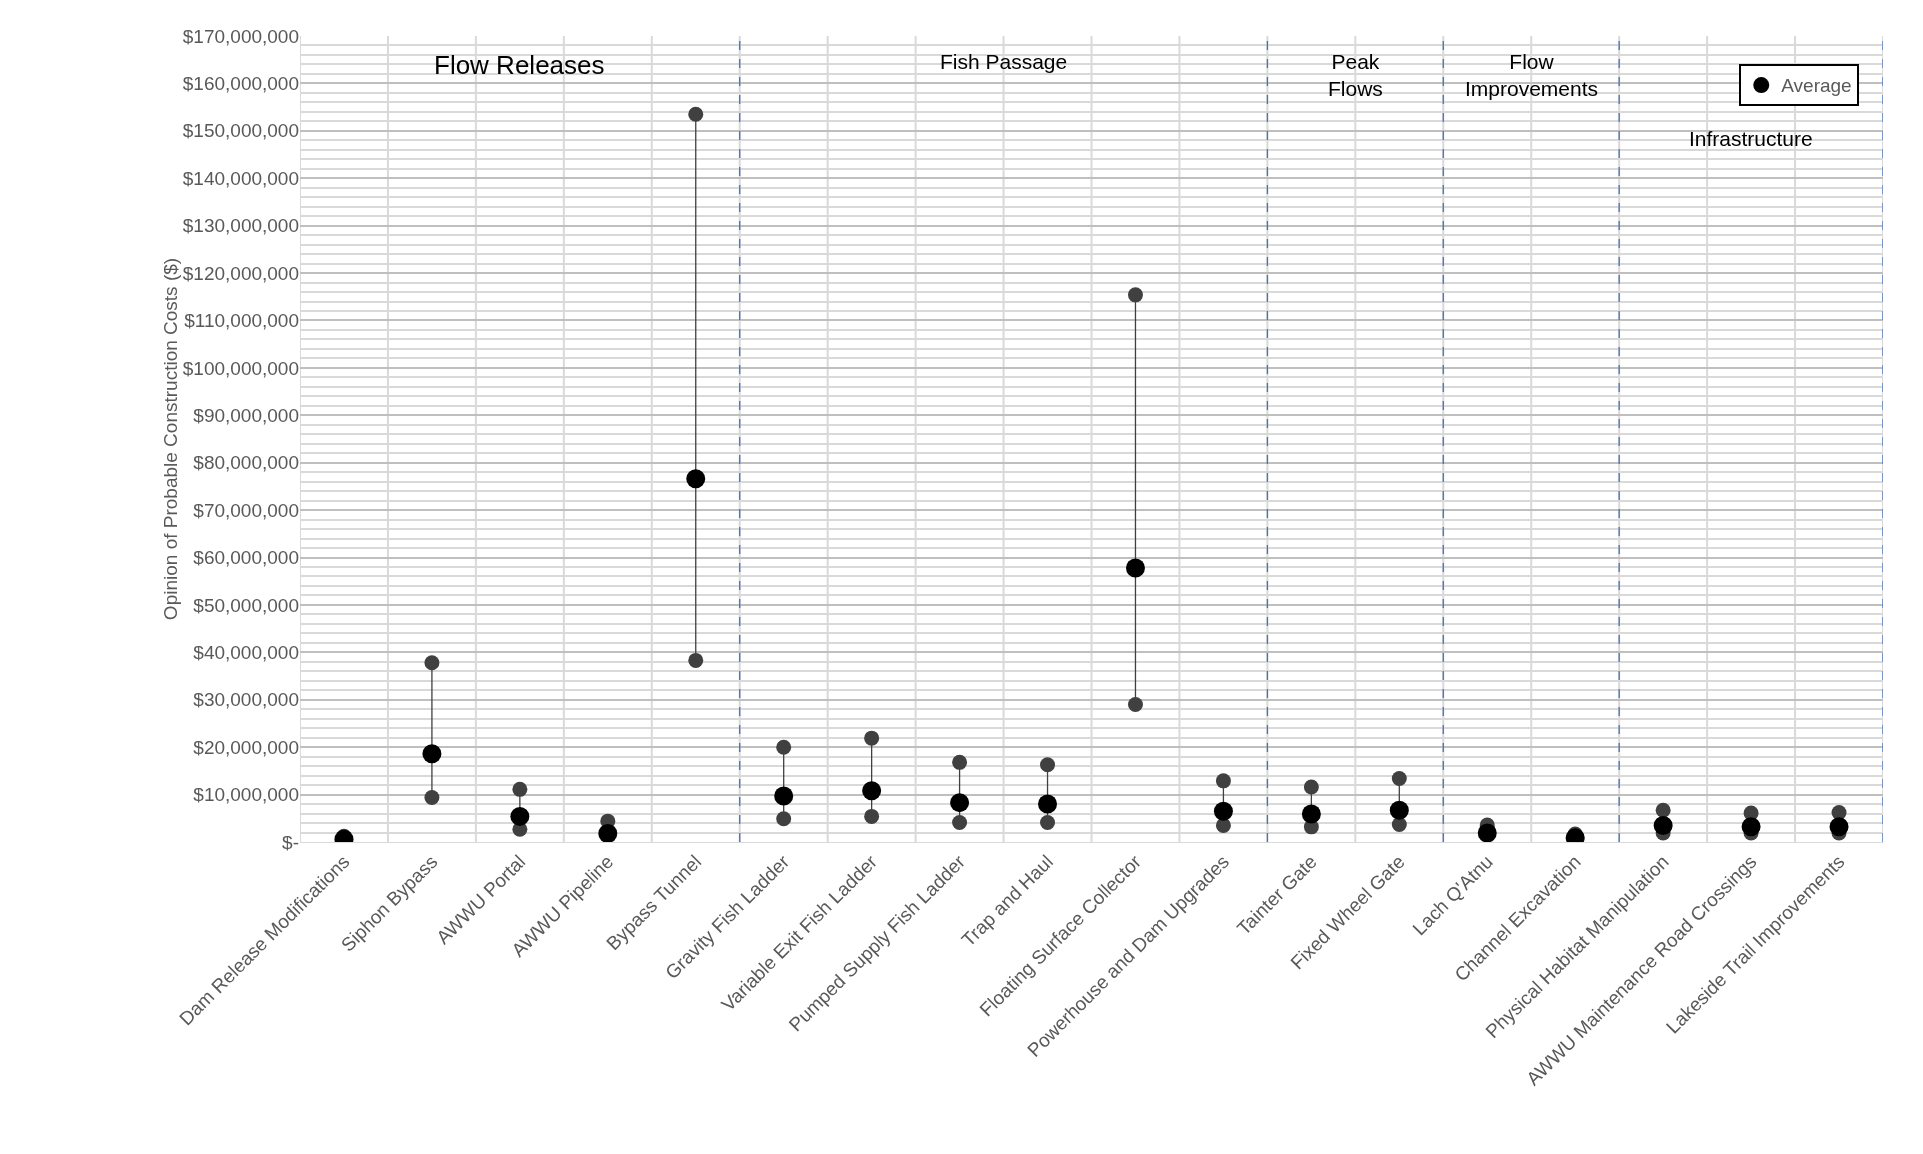  Describe the element at coordinates (1004, 61) in the screenshot. I see `annotation: Fish Passage` at that location.